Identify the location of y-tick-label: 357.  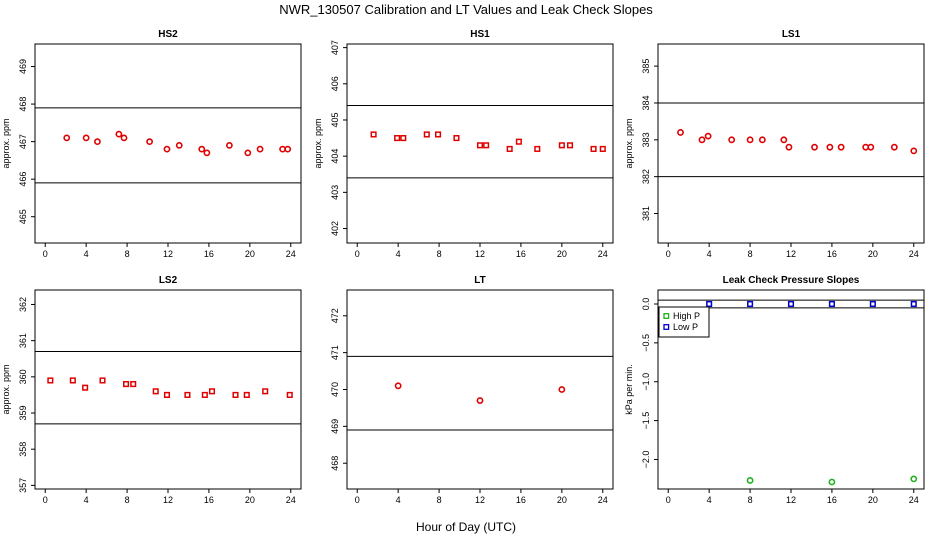
(23, 485).